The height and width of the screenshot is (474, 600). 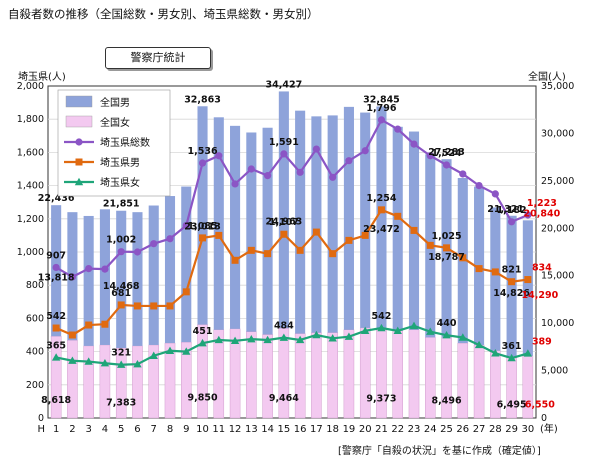 What do you see at coordinates (554, 371) in the screenshot?
I see `right-tick-label: 5,000` at bounding box center [554, 371].